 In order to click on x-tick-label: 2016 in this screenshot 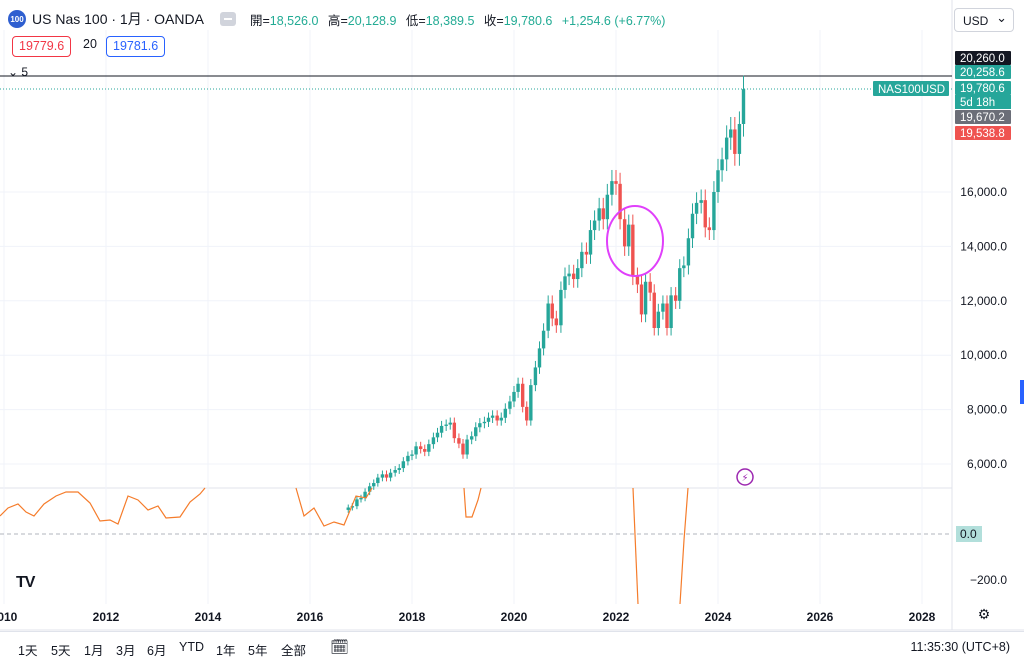, I will do `click(310, 617)`.